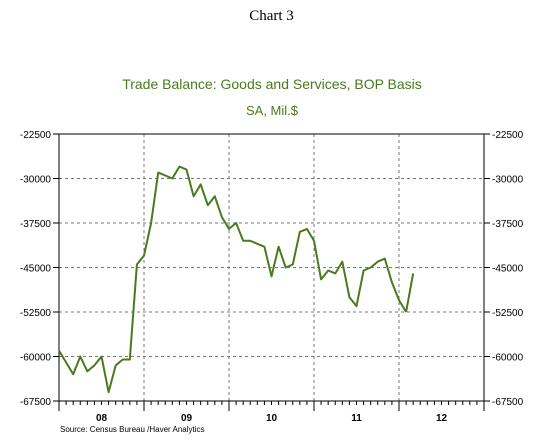 The height and width of the screenshot is (442, 543). Describe the element at coordinates (187, 418) in the screenshot. I see `x-tick-label: 09` at that location.